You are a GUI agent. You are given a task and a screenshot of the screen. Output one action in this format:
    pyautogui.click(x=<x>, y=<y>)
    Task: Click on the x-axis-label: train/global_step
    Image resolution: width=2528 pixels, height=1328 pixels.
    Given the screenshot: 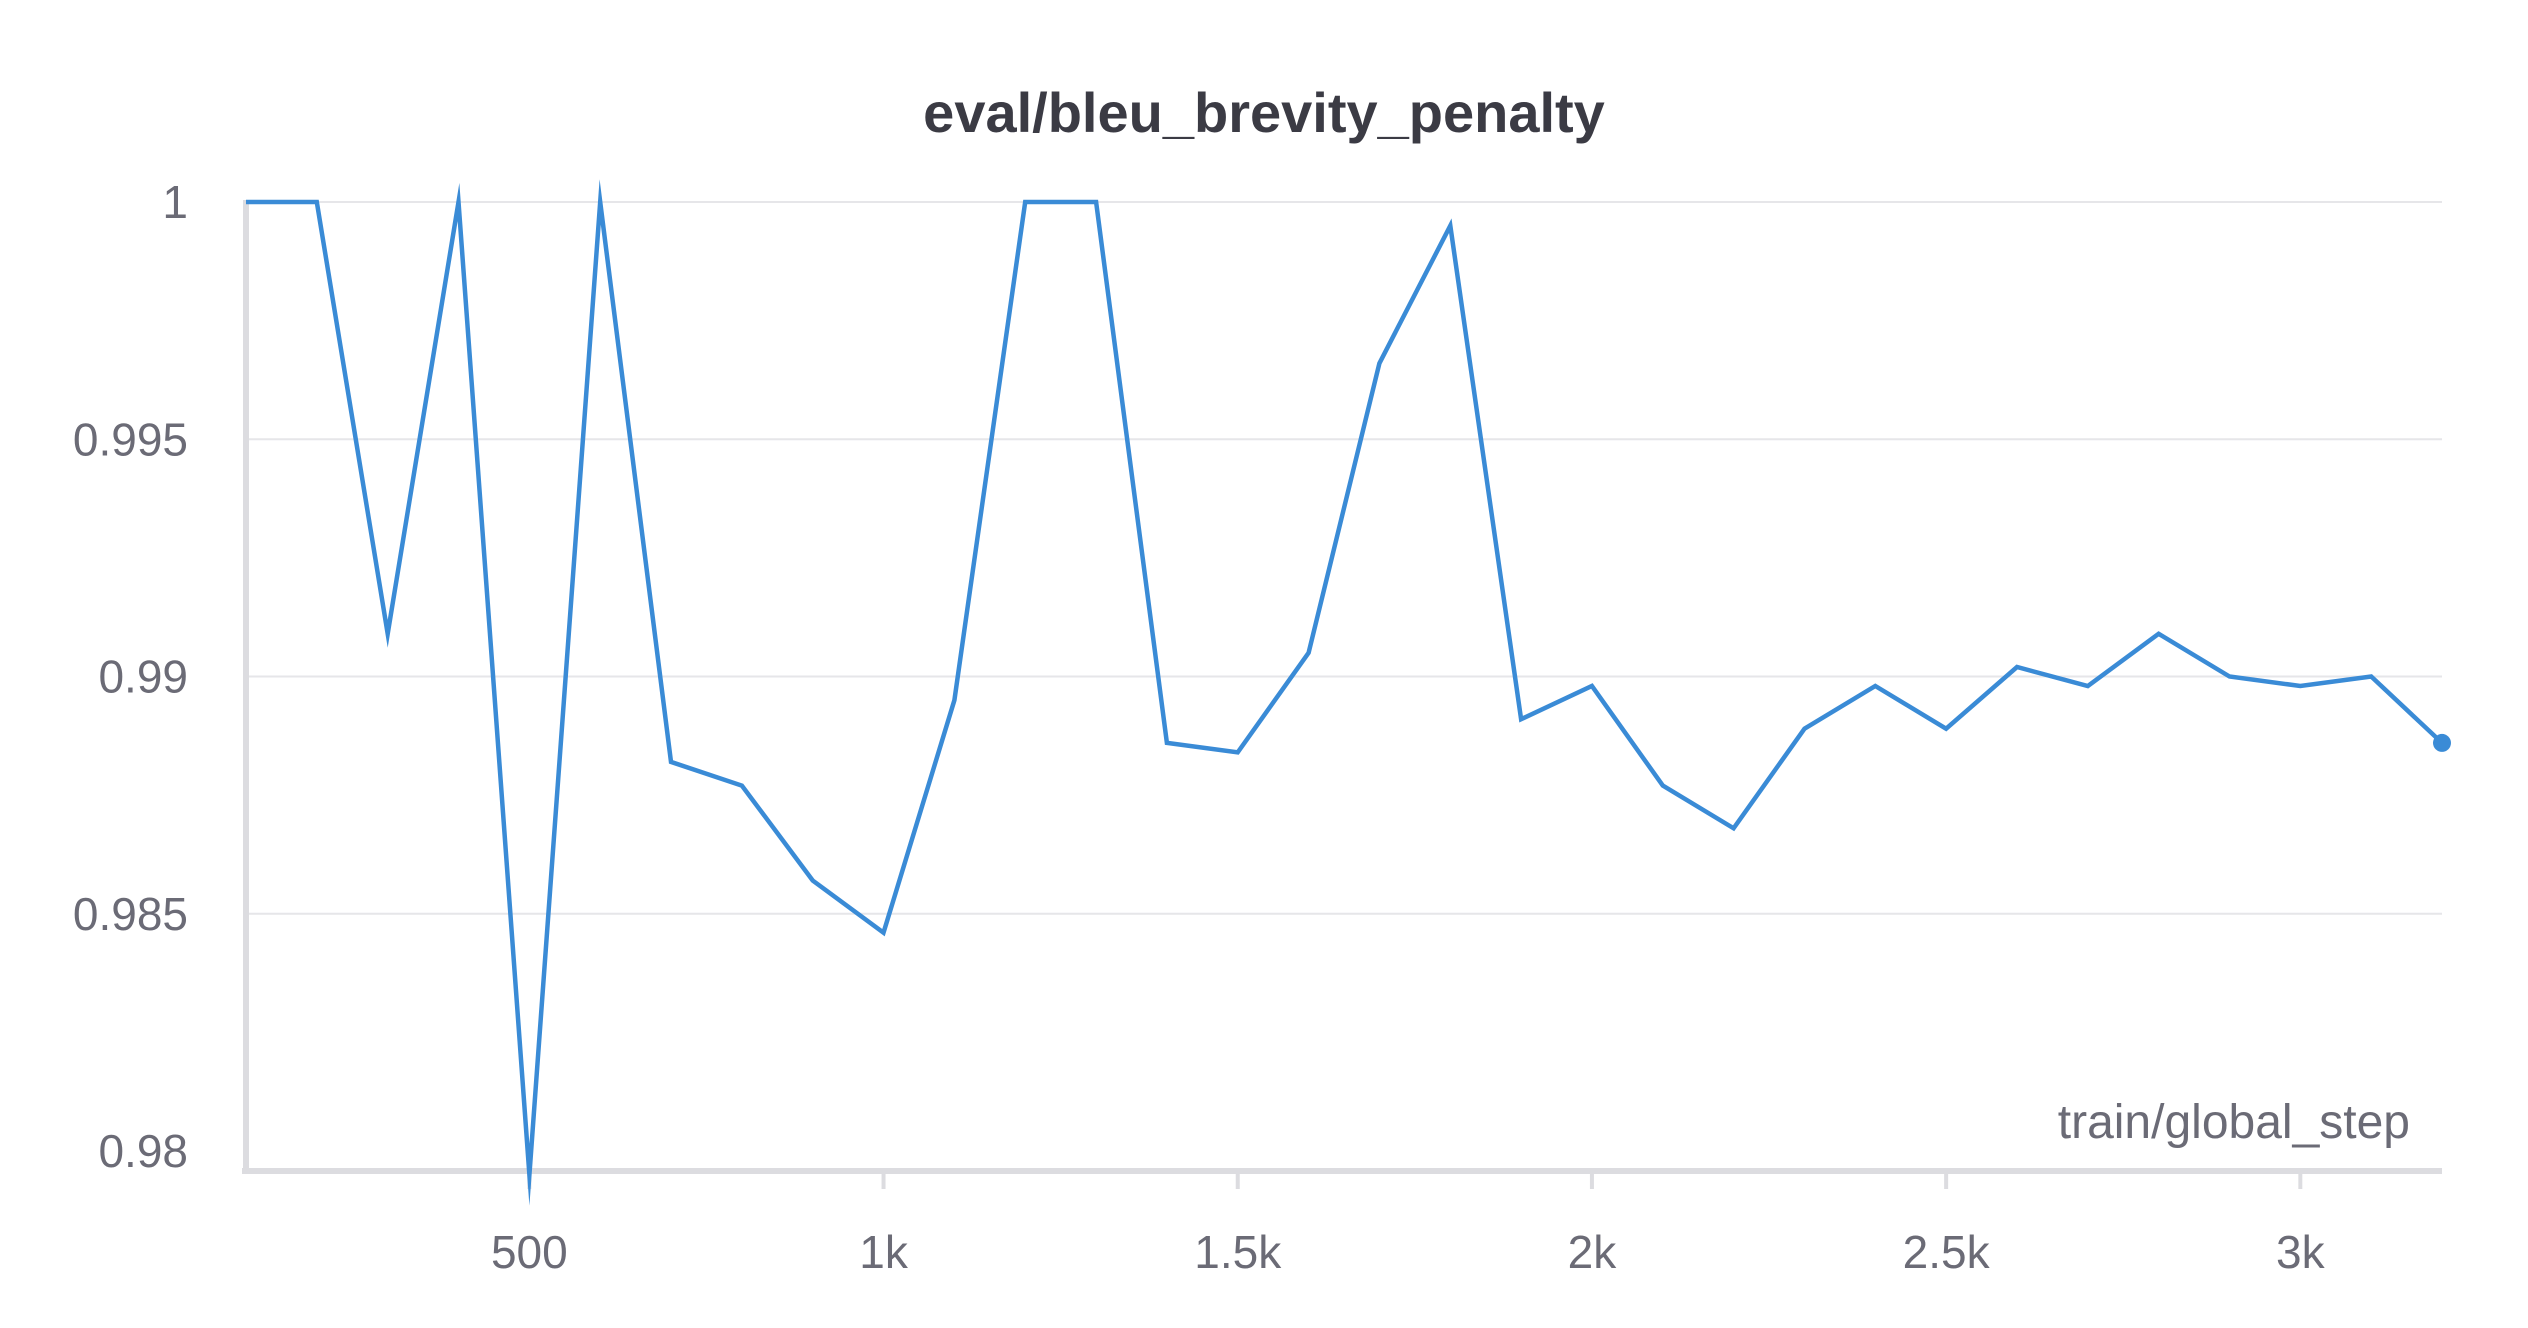 What is the action you would take?
    pyautogui.click(x=2234, y=1122)
    